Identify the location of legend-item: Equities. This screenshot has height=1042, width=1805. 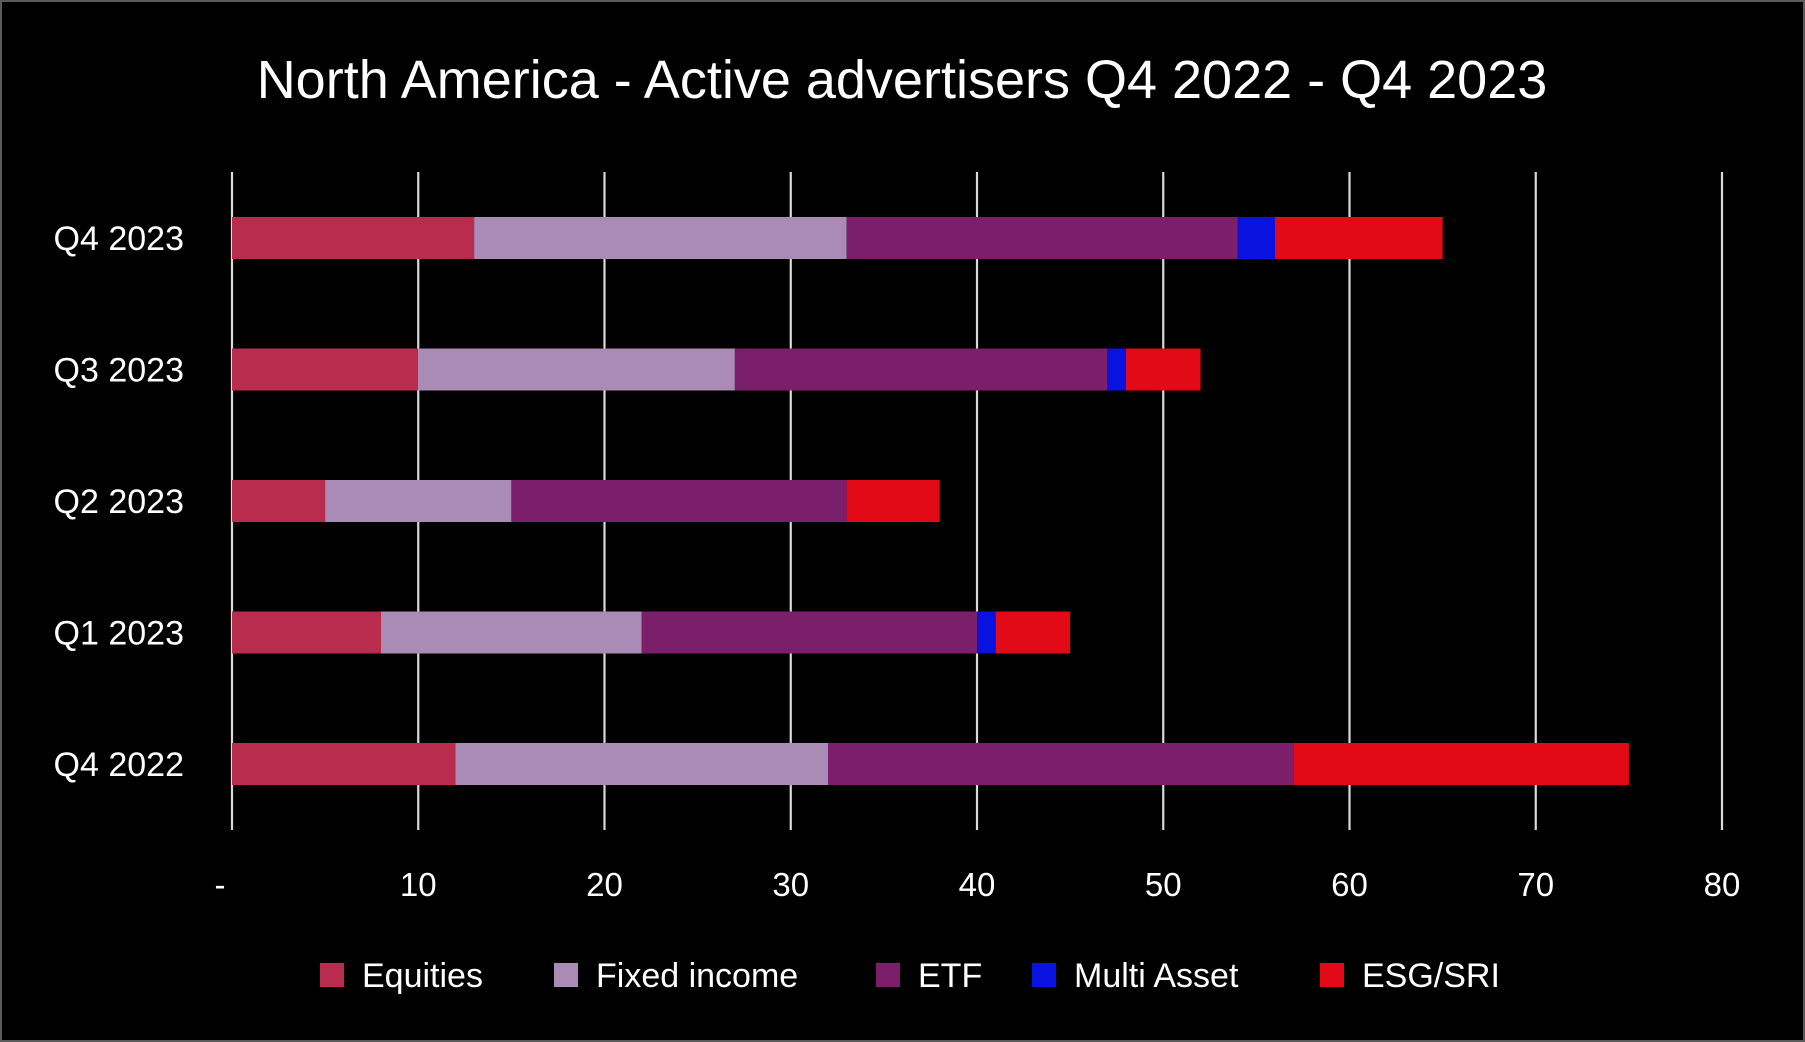
(401, 976).